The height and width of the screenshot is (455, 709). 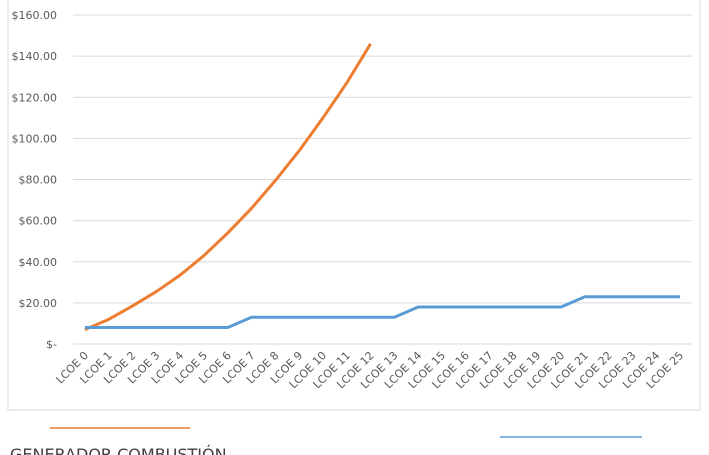 I want to click on y-tick-label: $40.00, so click(x=38, y=262).